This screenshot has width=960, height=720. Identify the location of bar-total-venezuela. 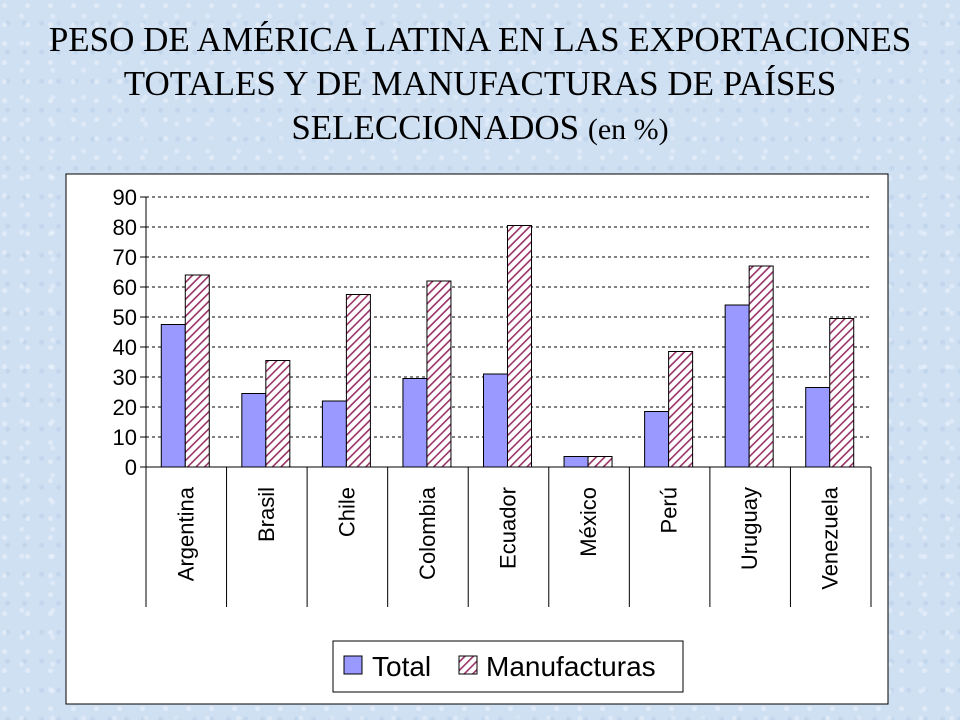
(818, 427).